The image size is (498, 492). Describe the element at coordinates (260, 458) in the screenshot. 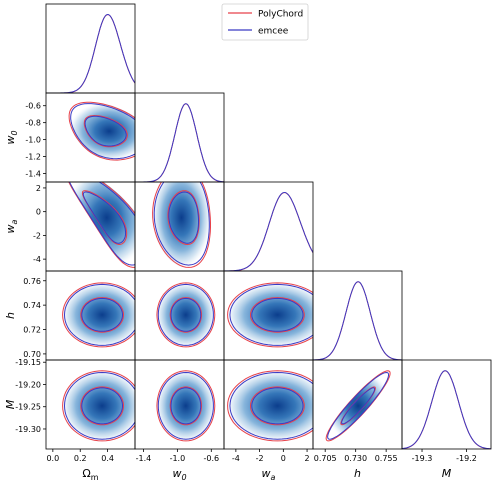

I see `xtick-label-wa: -2` at that location.